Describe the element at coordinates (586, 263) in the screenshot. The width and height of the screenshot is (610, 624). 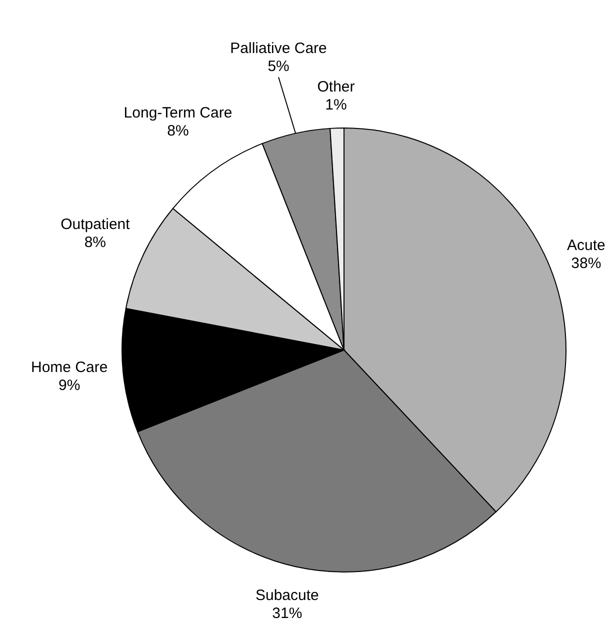
I see `data-label: 38%` at that location.